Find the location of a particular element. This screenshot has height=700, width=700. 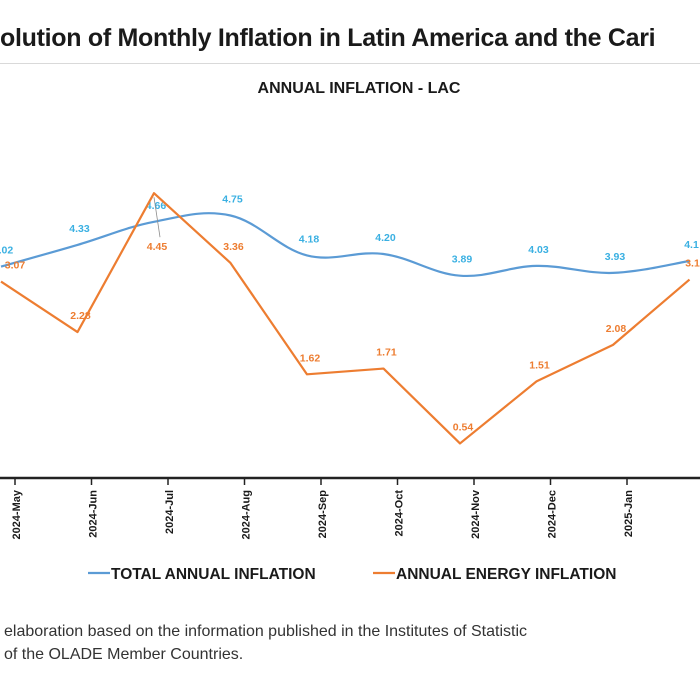

total-data-label: 4.33 is located at coordinates (79, 229).